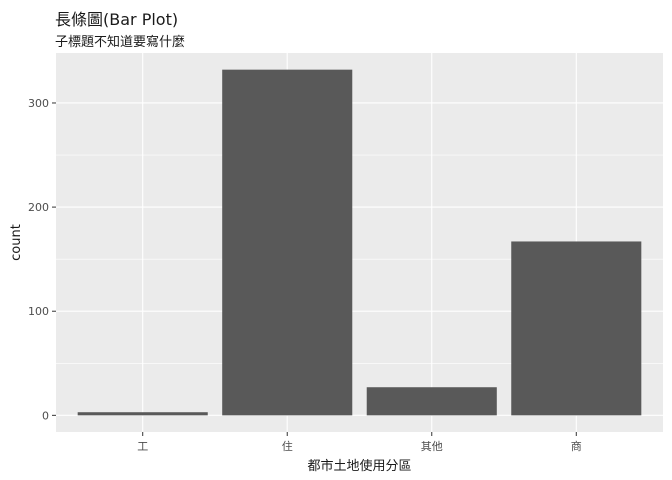 The image size is (672, 480). I want to click on y-tick-label: 300, so click(38, 103).